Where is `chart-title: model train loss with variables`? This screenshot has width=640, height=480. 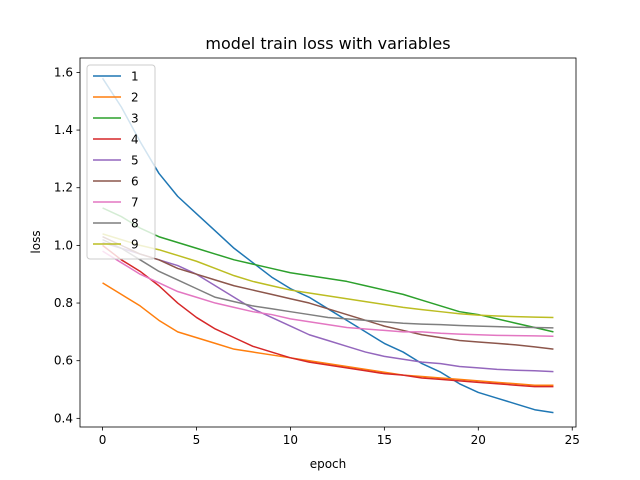 chart-title: model train loss with variables is located at coordinates (327, 43).